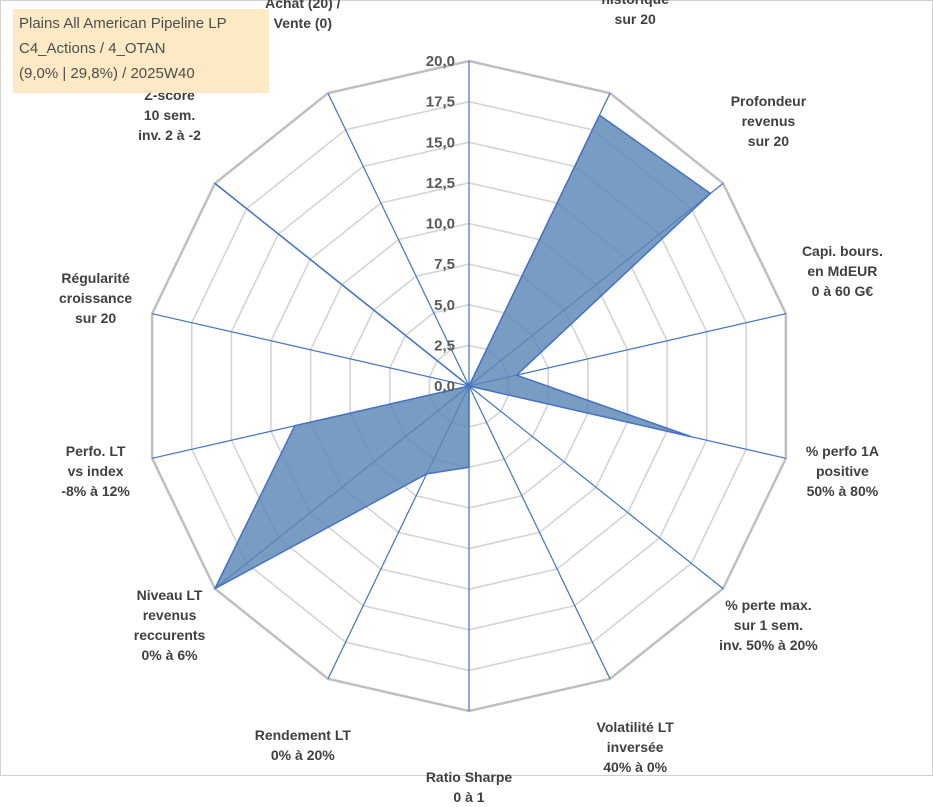 Image resolution: width=933 pixels, height=807 pixels. I want to click on category-label-line: croissance, so click(95, 298).